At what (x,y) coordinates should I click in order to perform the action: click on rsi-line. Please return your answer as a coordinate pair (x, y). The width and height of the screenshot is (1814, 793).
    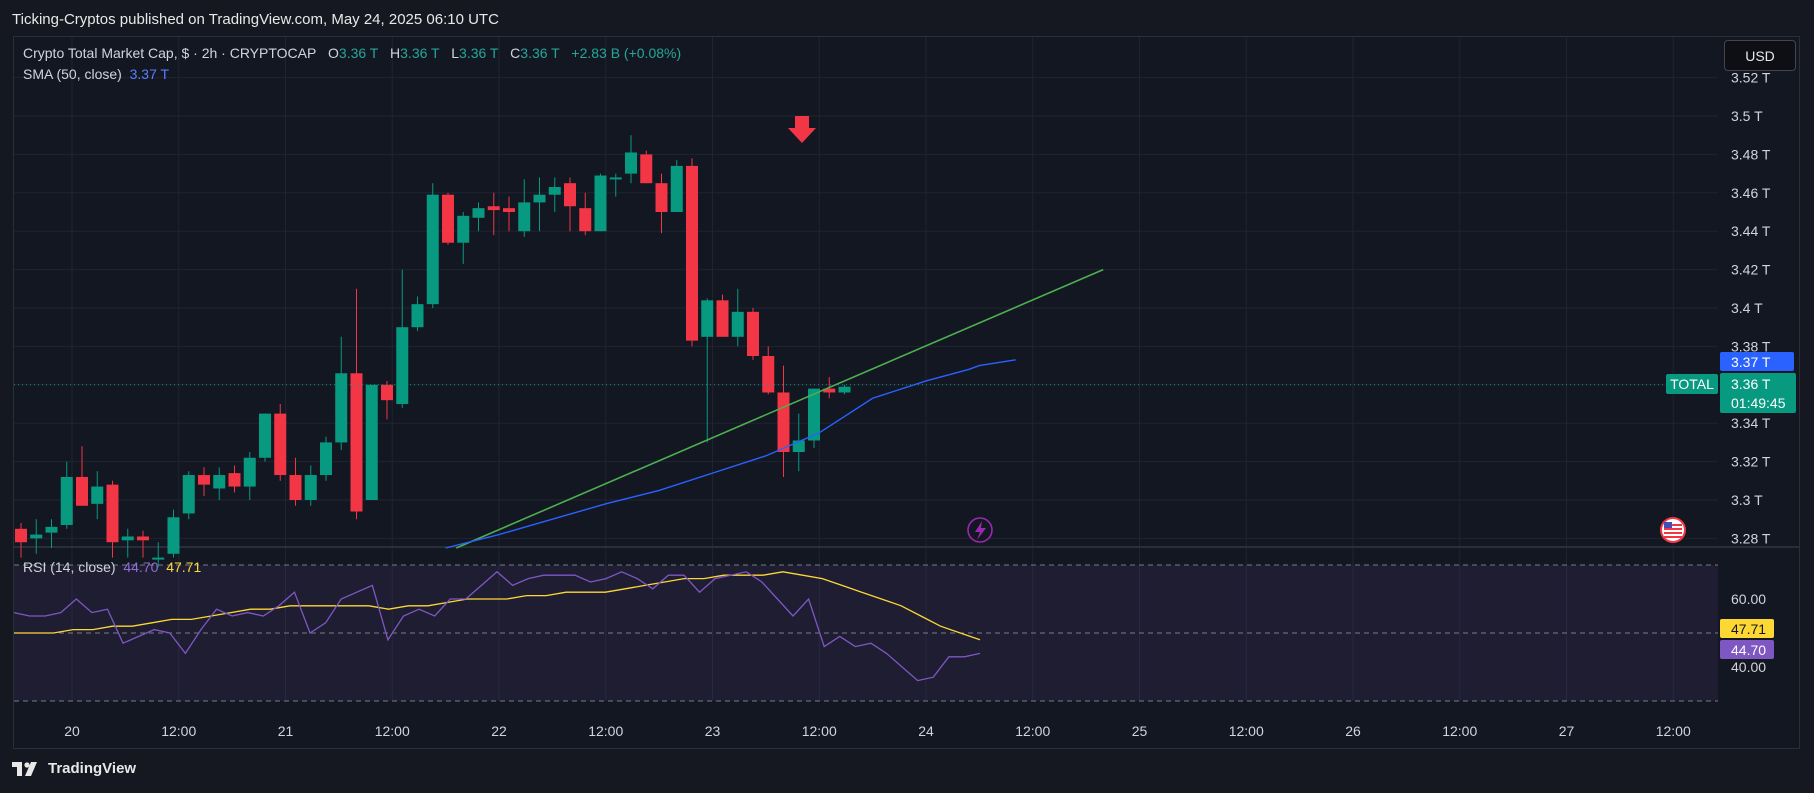
    Looking at the image, I should click on (497, 626).